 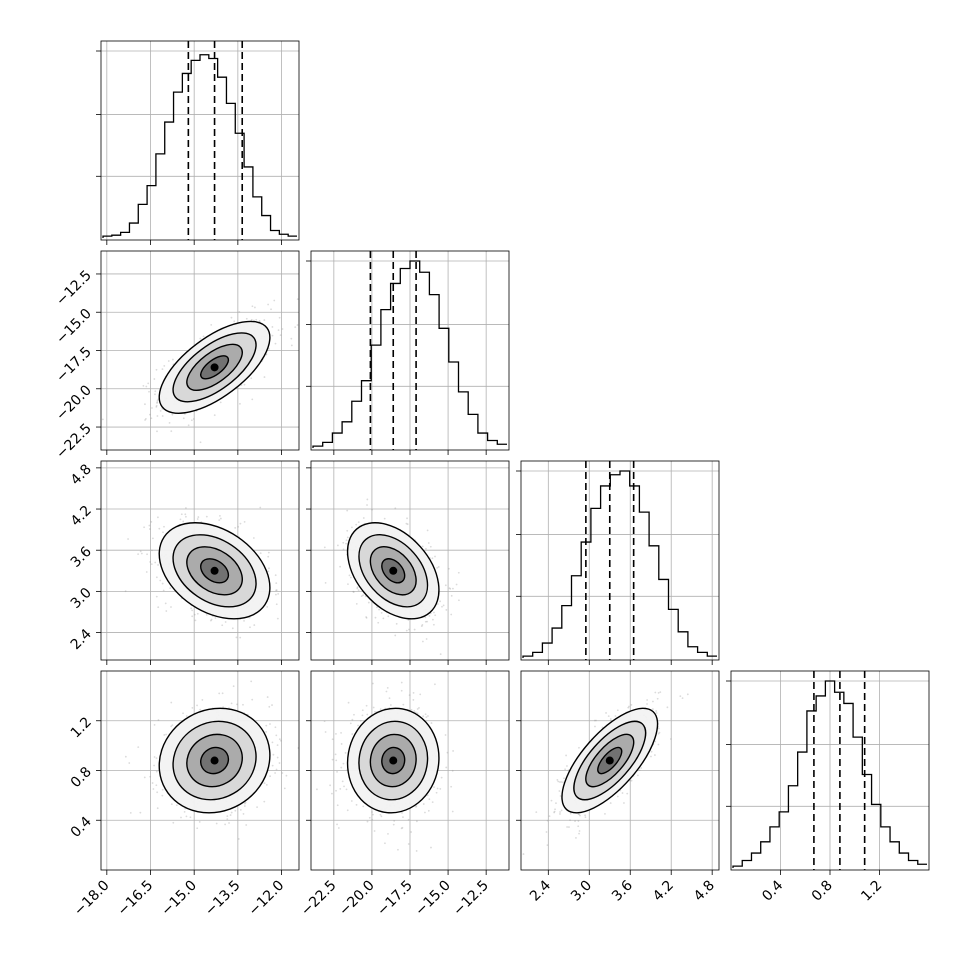 I want to click on x-tick-label: 1.2, so click(x=871, y=891).